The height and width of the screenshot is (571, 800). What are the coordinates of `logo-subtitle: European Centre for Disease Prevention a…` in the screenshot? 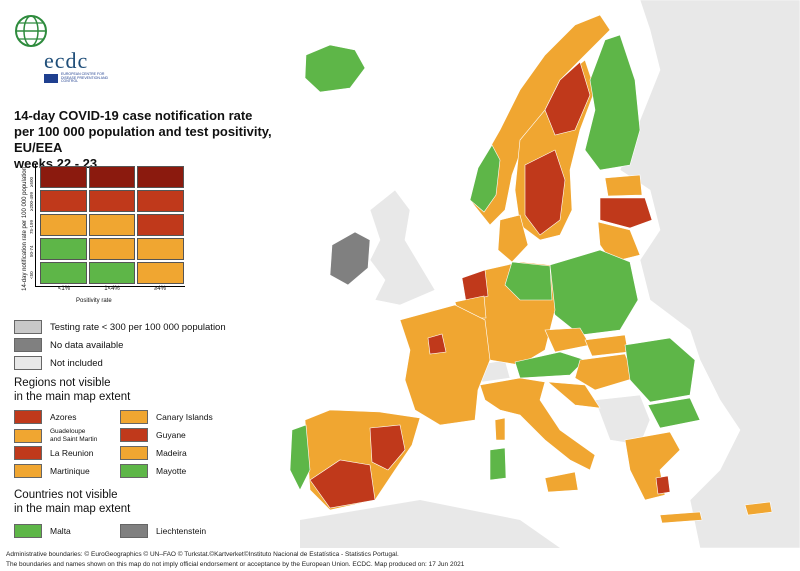 It's located at (85, 78).